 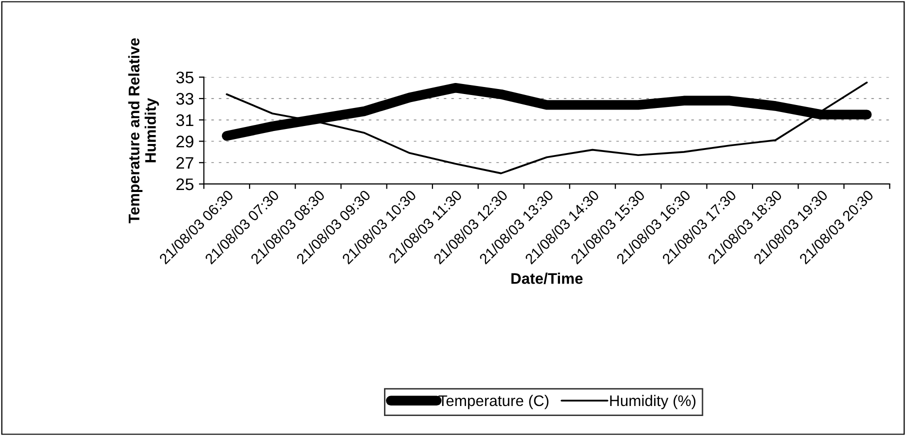 I want to click on y-tick-label: 27, so click(x=185, y=163).